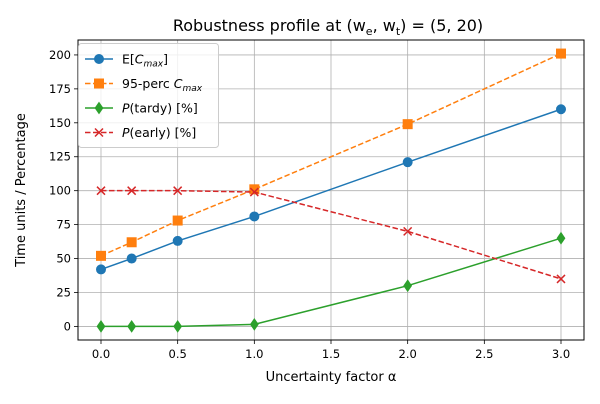 This screenshot has height=404, width=600. I want to click on x-tick-label: 2.5, so click(484, 354).